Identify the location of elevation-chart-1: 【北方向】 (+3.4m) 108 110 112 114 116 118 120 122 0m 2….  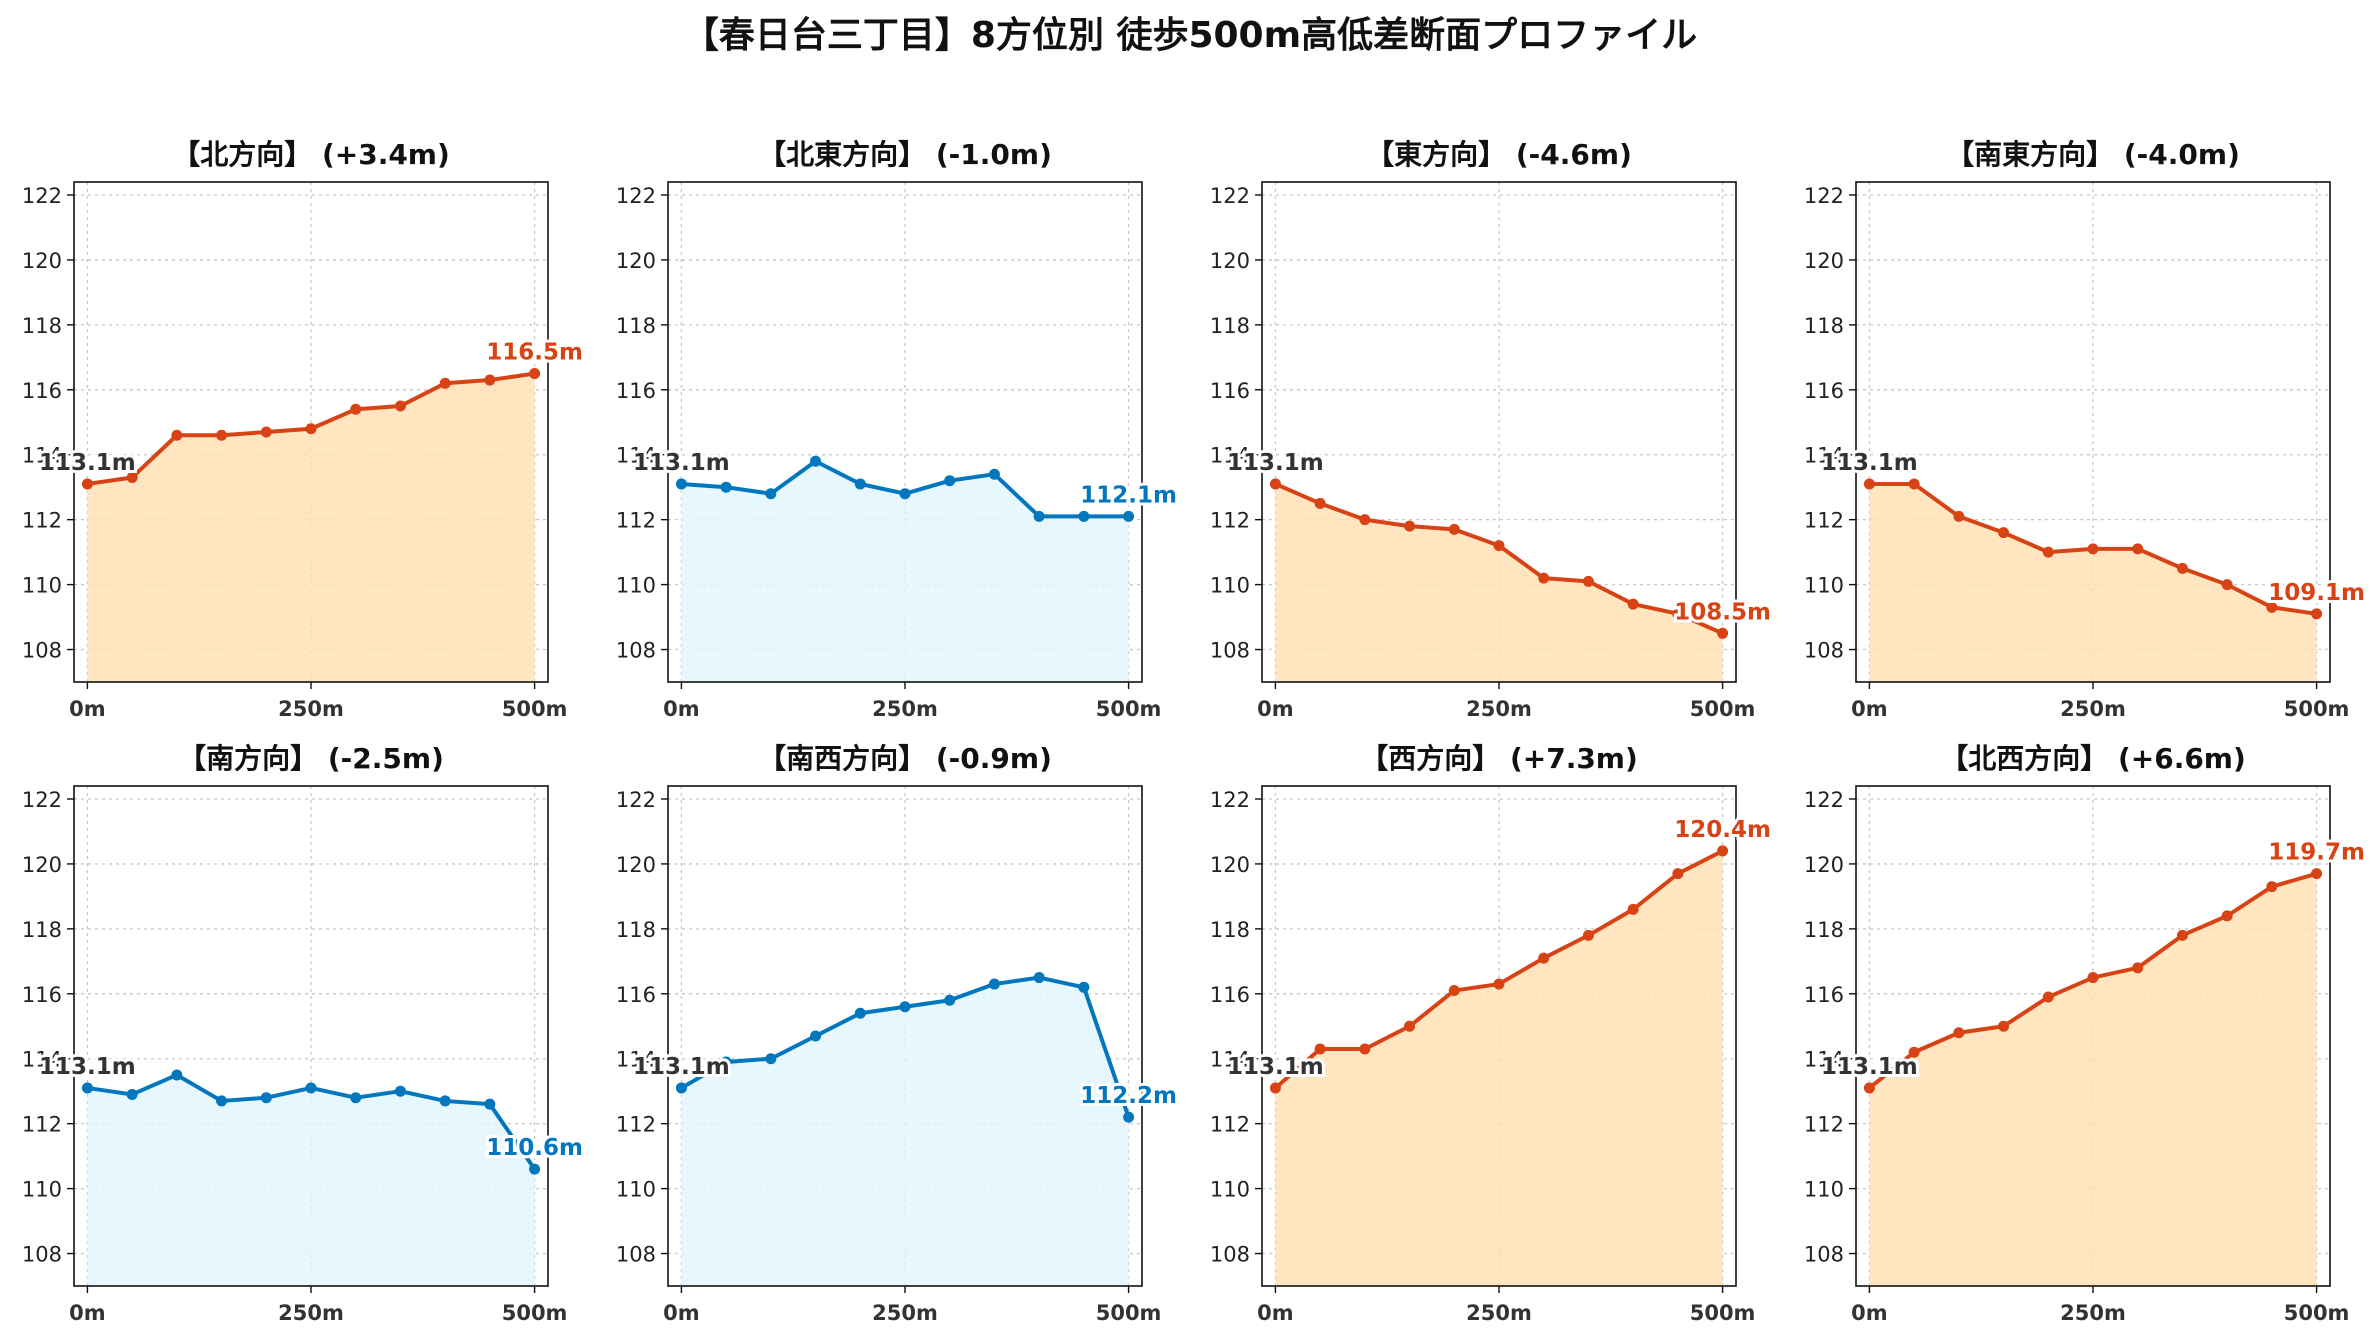
(304, 429).